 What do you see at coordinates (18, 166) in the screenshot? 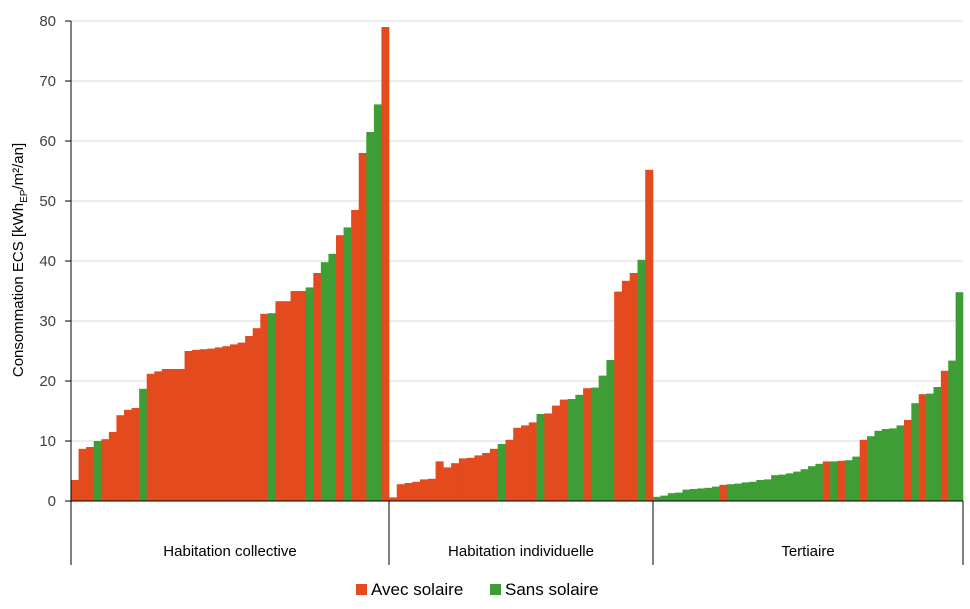
I see `y-axis-label-tail: /m²/an]` at bounding box center [18, 166].